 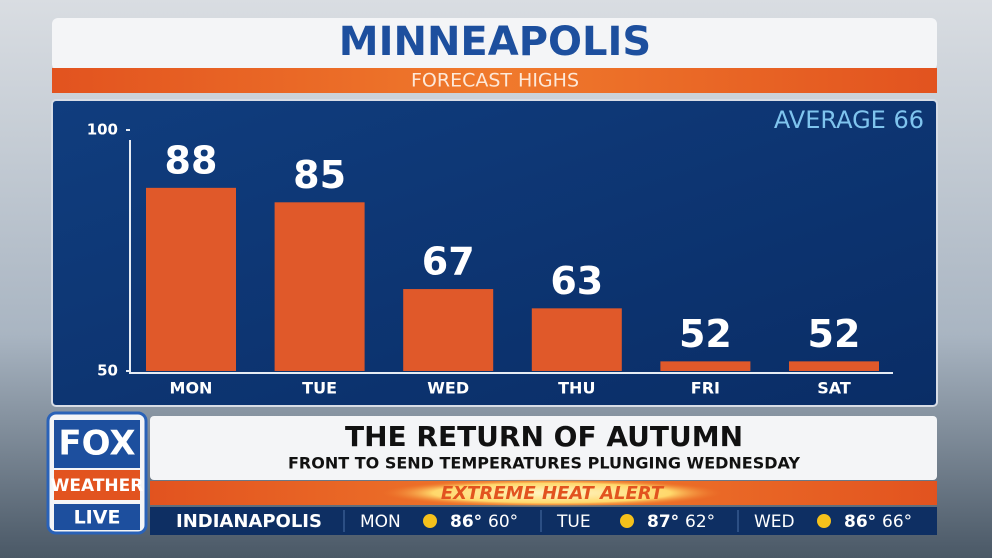 I want to click on ticker-day: MON, so click(x=380, y=522).